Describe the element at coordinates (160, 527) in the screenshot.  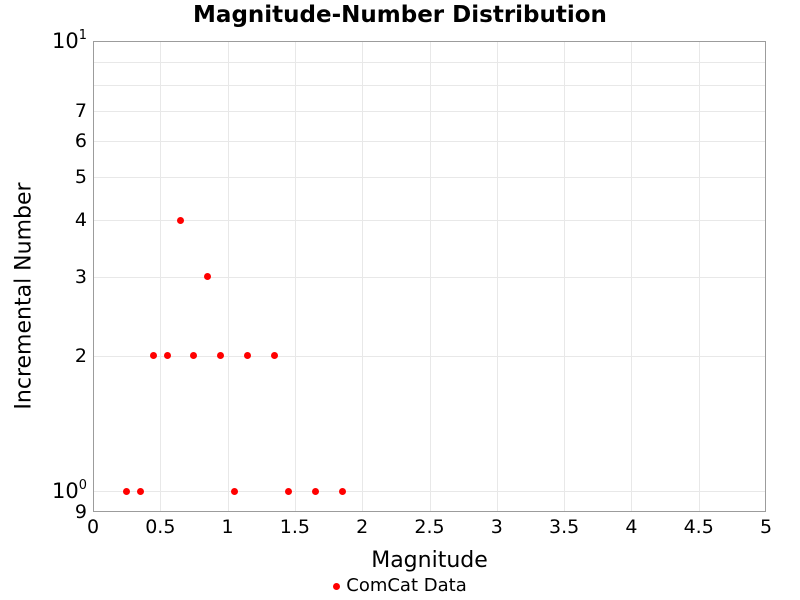
I see `x-tick-label: 0.5` at that location.